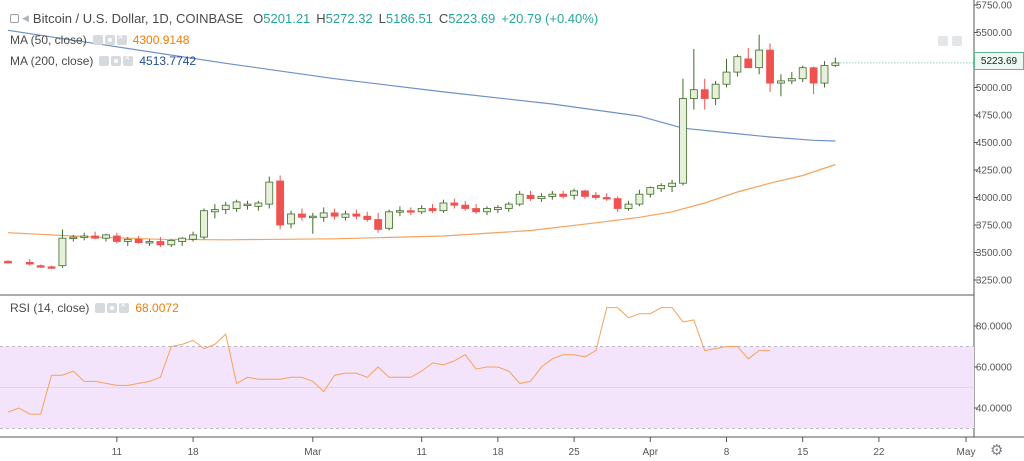 Image resolution: width=1024 pixels, height=461 pixels. I want to click on symbol-title: Bitcoin / U.S. Dollar, 1D, COINBASE, so click(138, 18).